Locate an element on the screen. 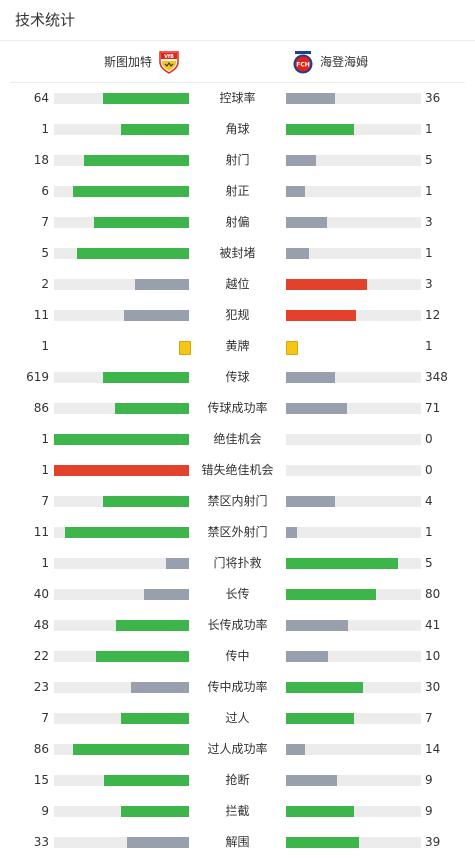 The image size is (475, 858). stat-row: 2 越位 3 is located at coordinates (237, 284).